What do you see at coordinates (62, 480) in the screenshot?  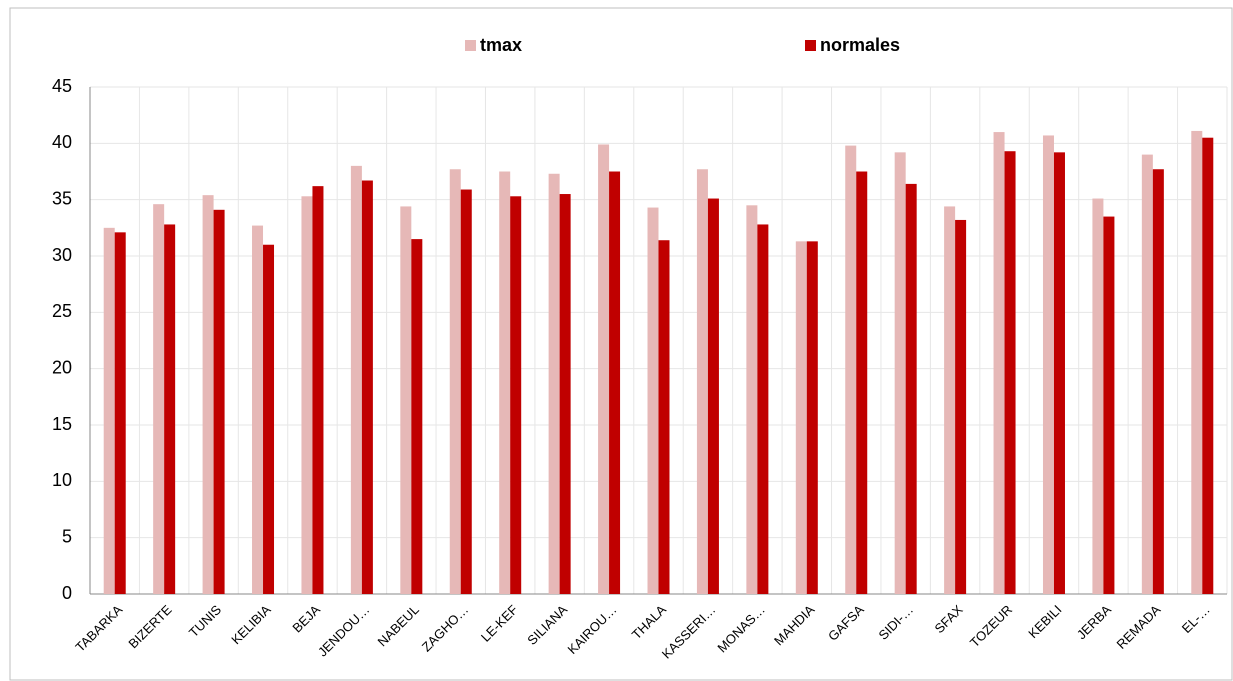 I see `y-tick-label: 10` at bounding box center [62, 480].